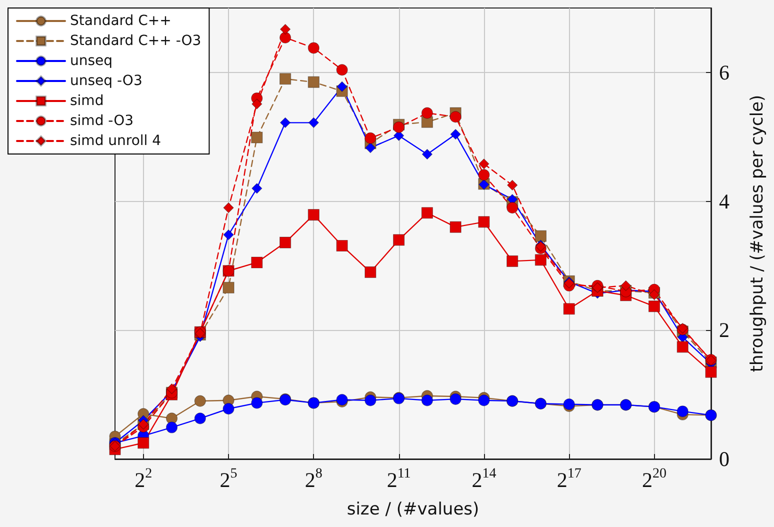 This screenshot has width=774, height=527. What do you see at coordinates (121, 21) in the screenshot?
I see `legend-label: Standard C++` at bounding box center [121, 21].